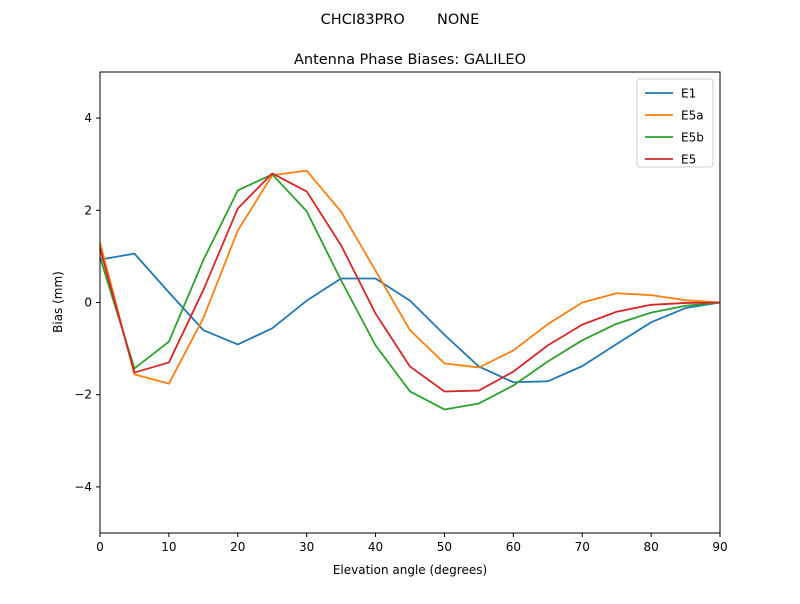 The image size is (800, 604). Describe the element at coordinates (444, 547) in the screenshot. I see `x-tick-label: 50` at that location.